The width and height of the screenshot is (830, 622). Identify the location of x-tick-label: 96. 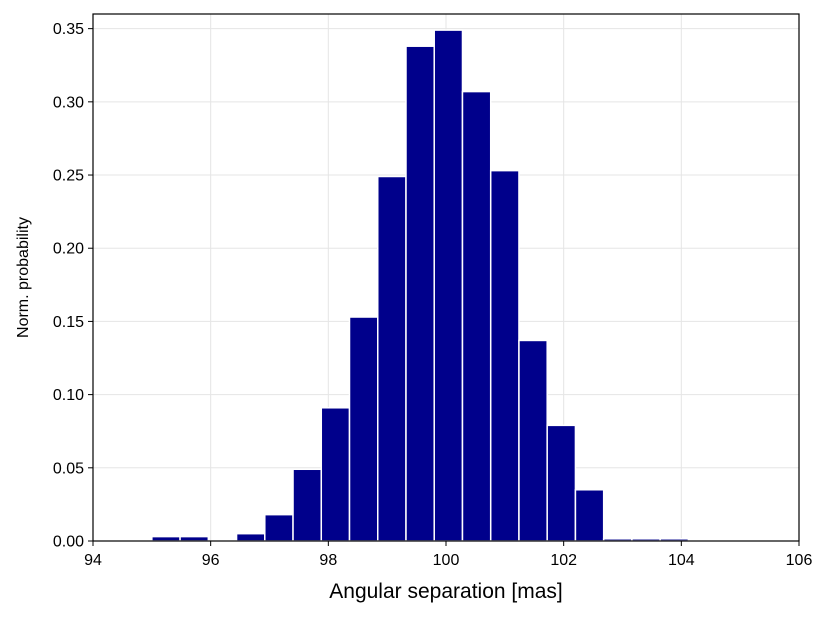
(211, 560).